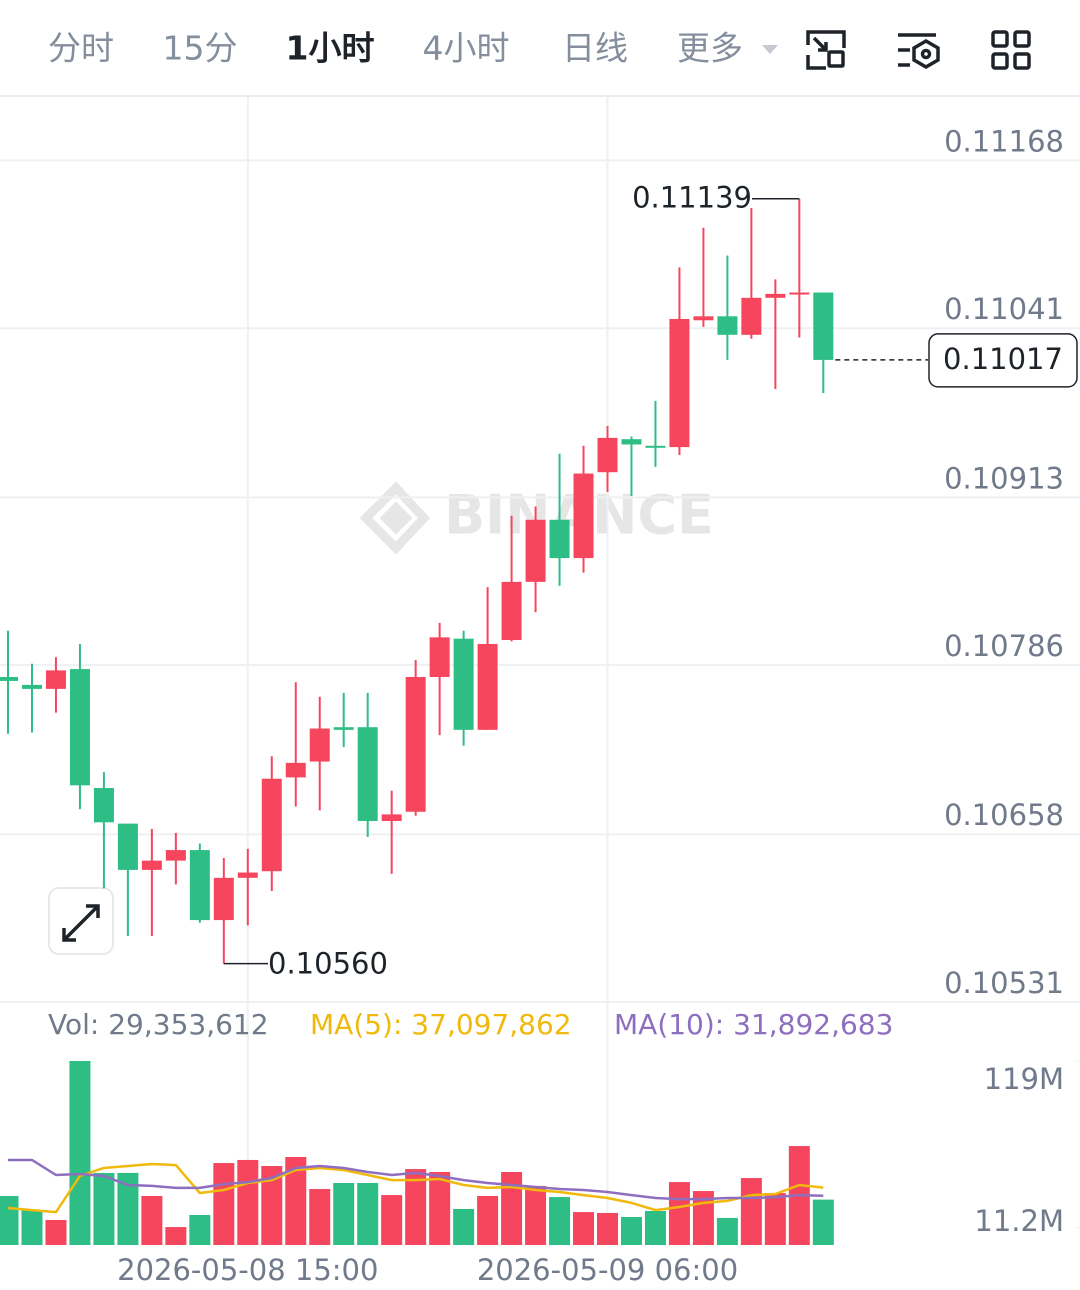  Describe the element at coordinates (710, 48) in the screenshot. I see `tab: 更多` at that location.